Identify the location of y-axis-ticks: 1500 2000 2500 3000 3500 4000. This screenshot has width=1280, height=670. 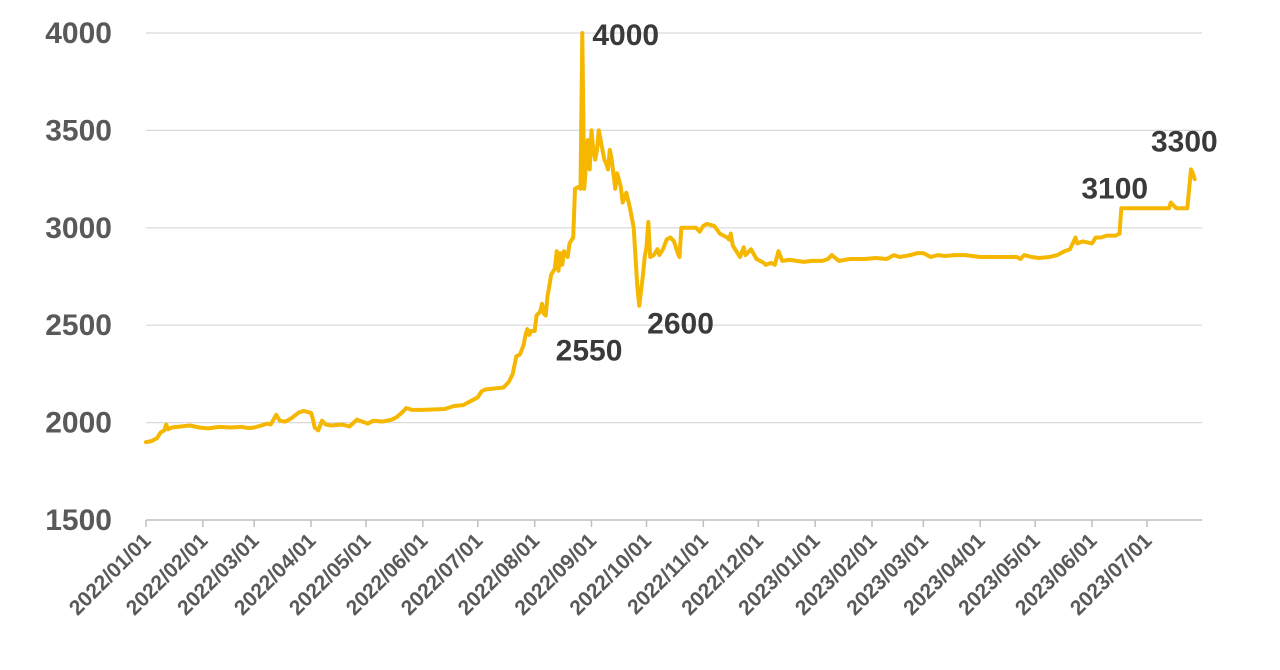
(78, 277).